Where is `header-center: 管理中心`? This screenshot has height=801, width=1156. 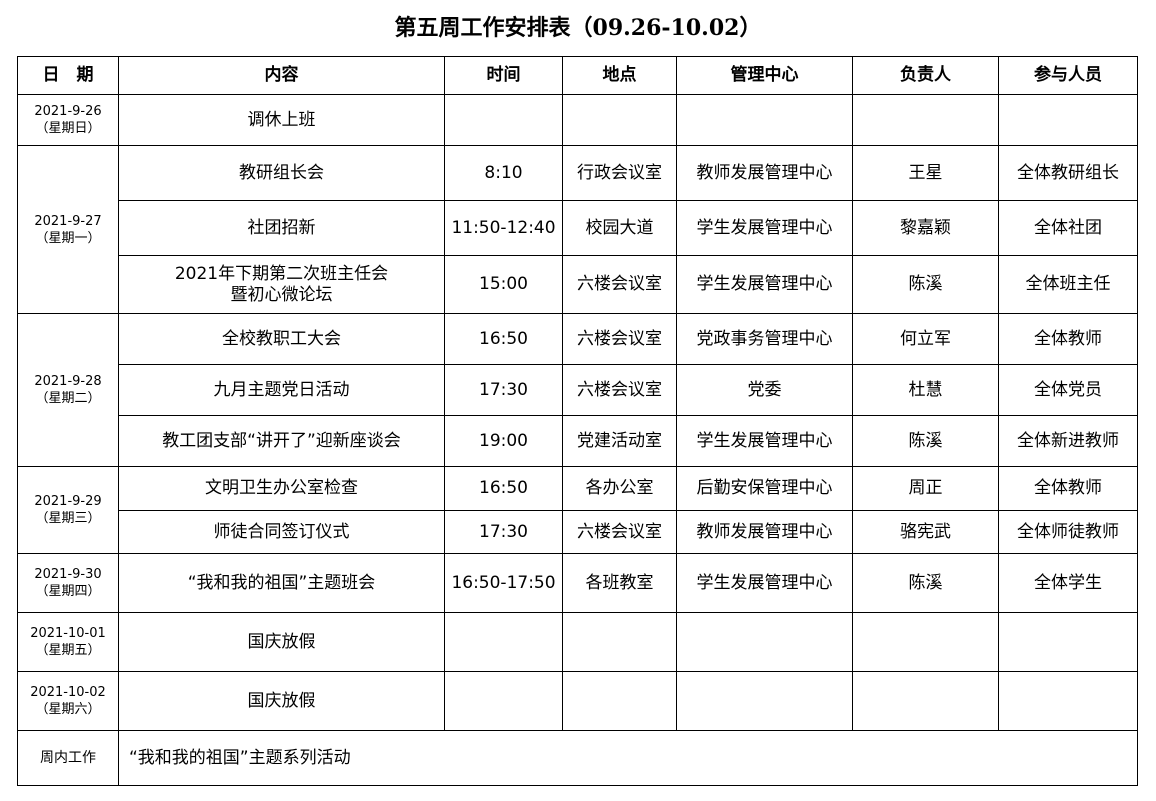
header-center: 管理中心 is located at coordinates (764, 75).